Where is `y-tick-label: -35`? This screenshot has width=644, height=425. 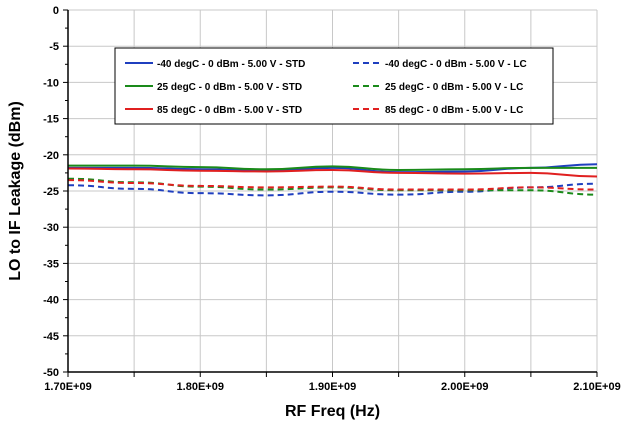
y-tick-label: -35 is located at coordinates (51, 264).